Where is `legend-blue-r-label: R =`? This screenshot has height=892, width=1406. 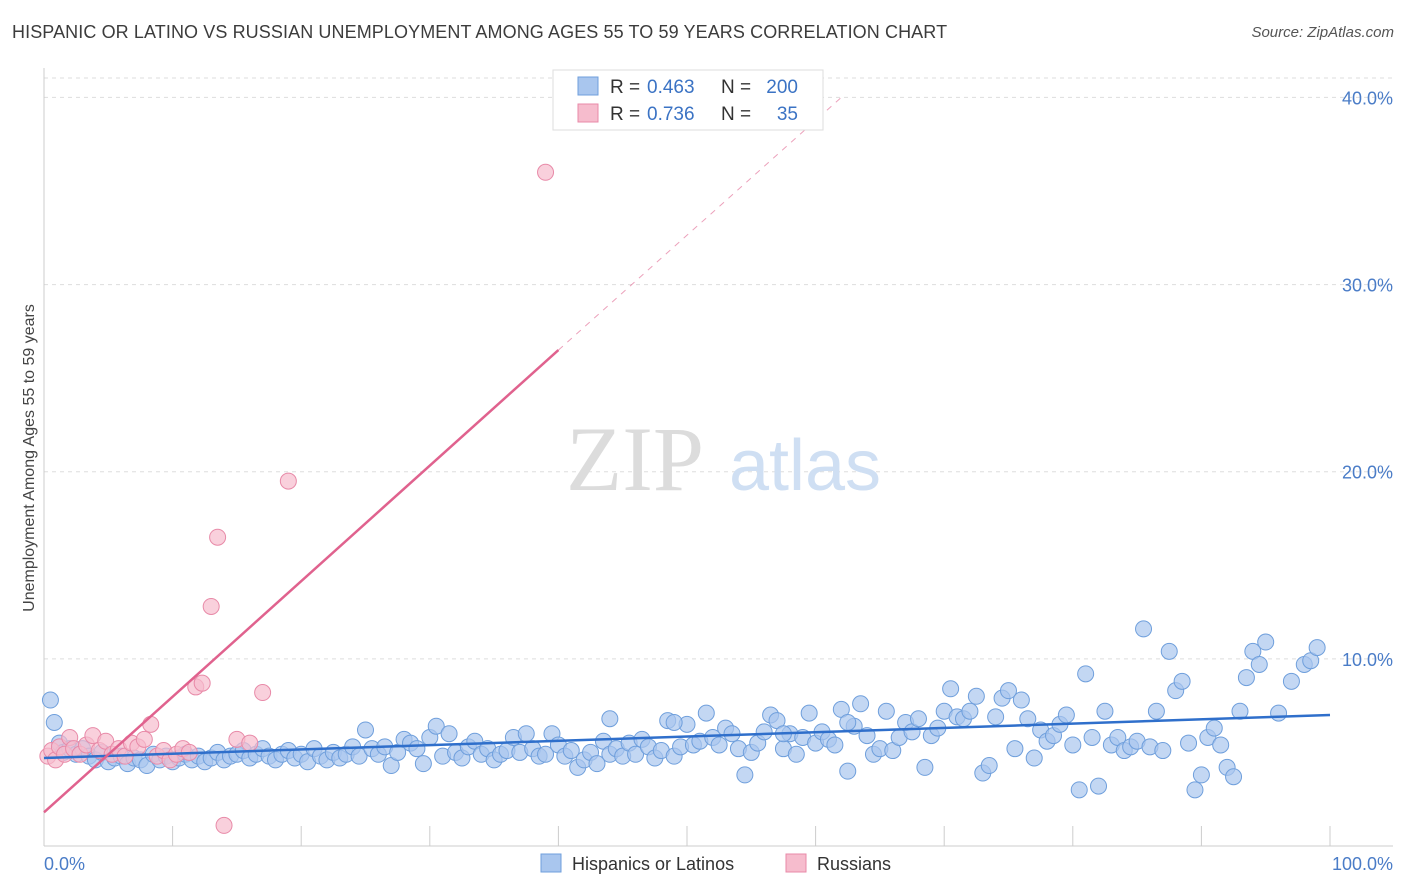 legend-blue-r-label: R = is located at coordinates (625, 87).